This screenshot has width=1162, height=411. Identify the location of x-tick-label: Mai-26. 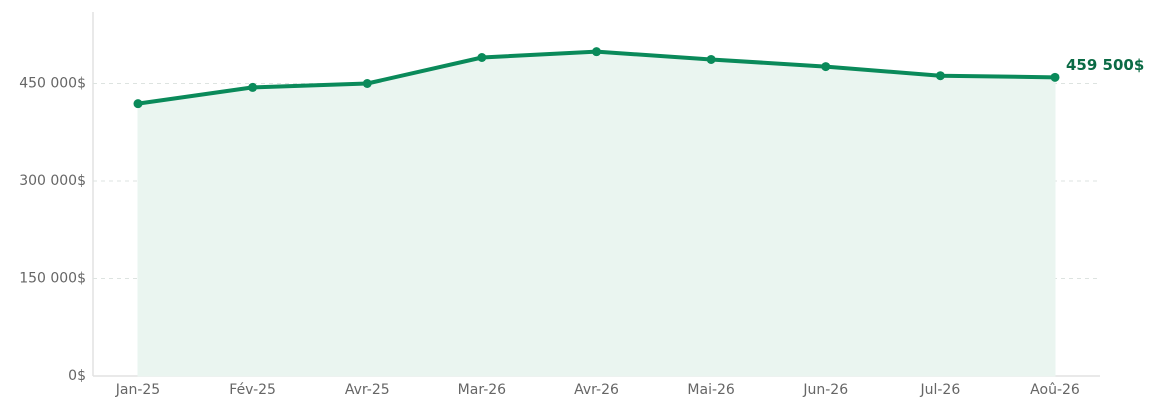
(711, 390).